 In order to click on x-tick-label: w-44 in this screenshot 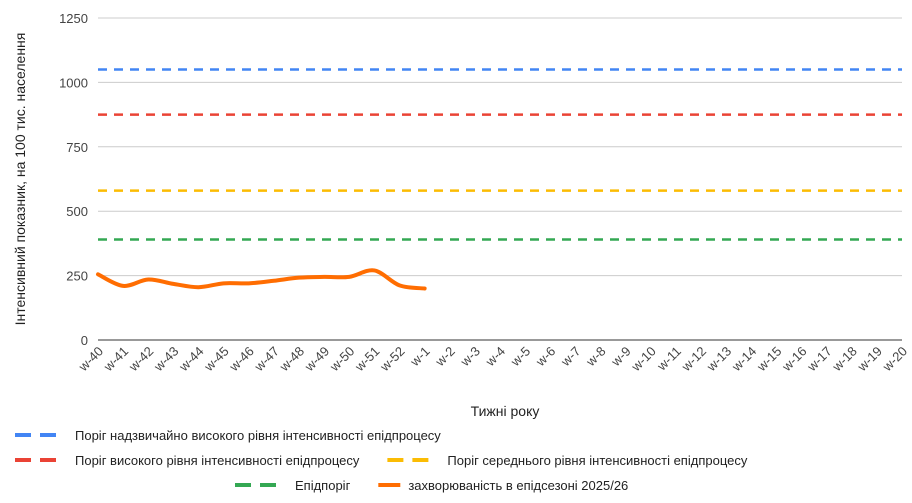, I will do `click(190, 359)`.